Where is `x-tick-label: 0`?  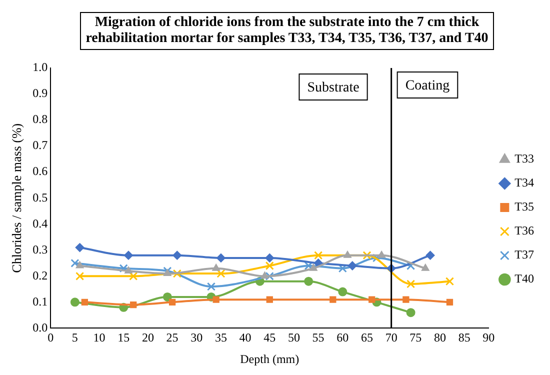 x-tick-label: 0 is located at coordinates (51, 337).